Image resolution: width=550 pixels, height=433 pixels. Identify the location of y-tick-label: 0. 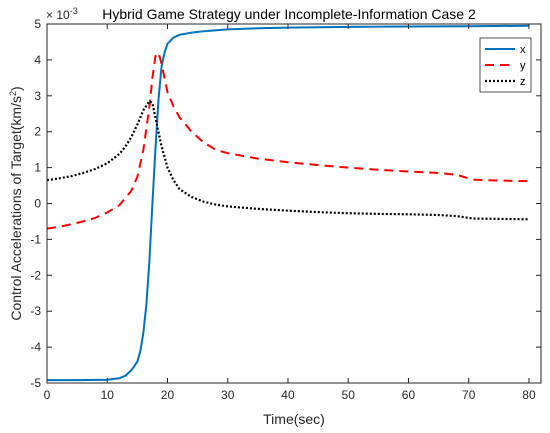
(37, 204).